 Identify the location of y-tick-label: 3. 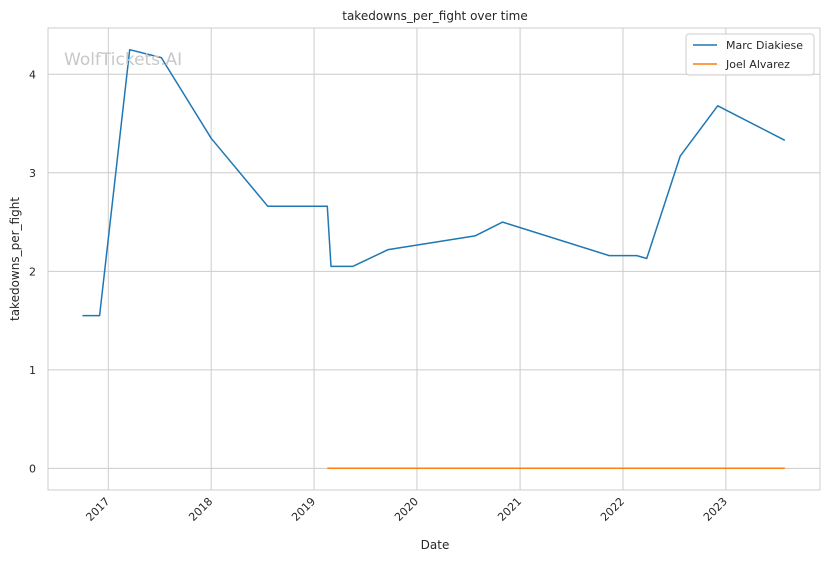
(32, 173).